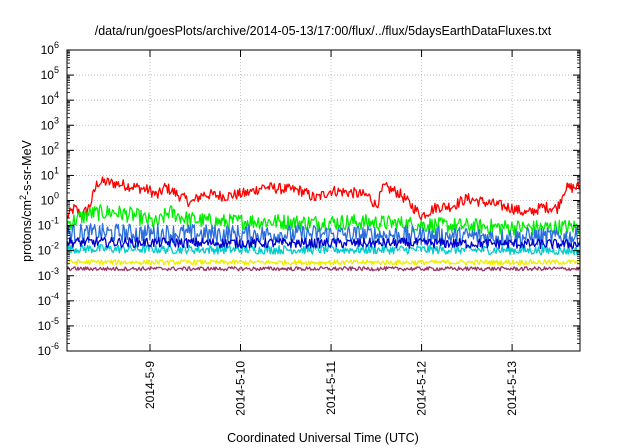 Image resolution: width=640 pixels, height=448 pixels. I want to click on x-tick-label: 2014-5-11, so click(331, 388).